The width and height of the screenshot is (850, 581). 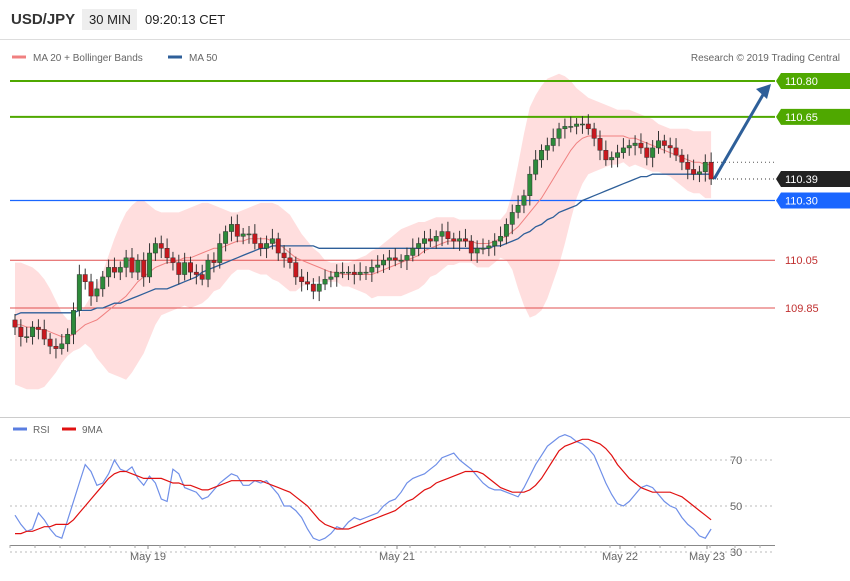 I want to click on price-label-110-80: 110.80, so click(x=813, y=81).